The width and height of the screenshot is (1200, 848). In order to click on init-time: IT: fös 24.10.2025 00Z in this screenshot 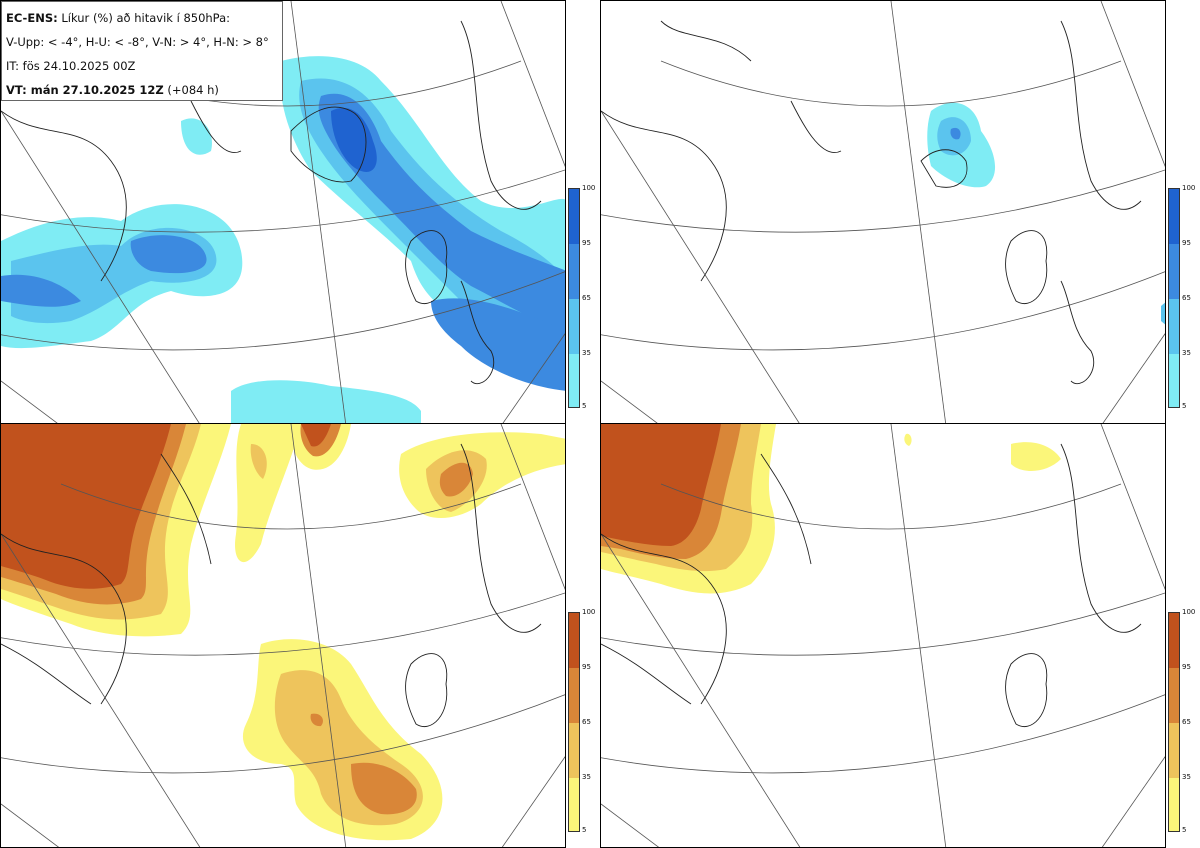, I will do `click(71, 66)`.